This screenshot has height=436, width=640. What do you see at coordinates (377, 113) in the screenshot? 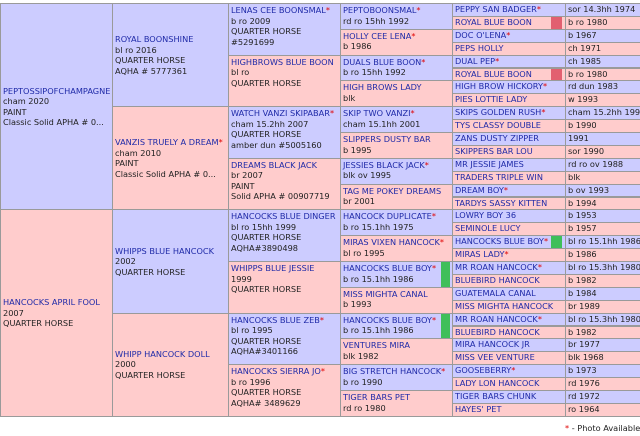
I see `horse-name: SKIP TWO VANZI` at bounding box center [377, 113].